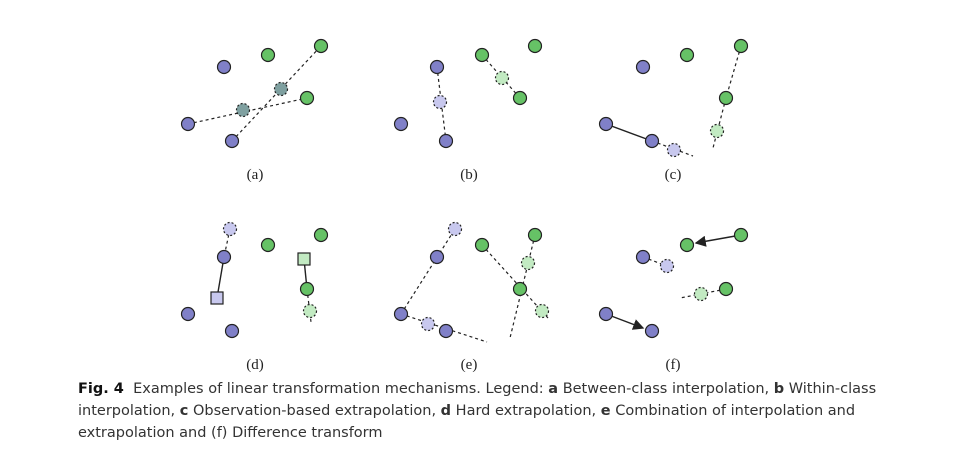  Describe the element at coordinates (469, 175) in the screenshot. I see `panel-label-b: (b)` at that location.